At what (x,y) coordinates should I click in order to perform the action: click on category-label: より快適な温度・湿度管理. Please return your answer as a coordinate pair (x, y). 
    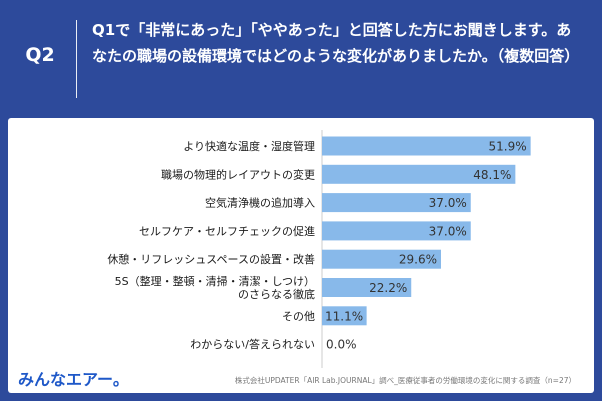
    Looking at the image, I should click on (249, 146).